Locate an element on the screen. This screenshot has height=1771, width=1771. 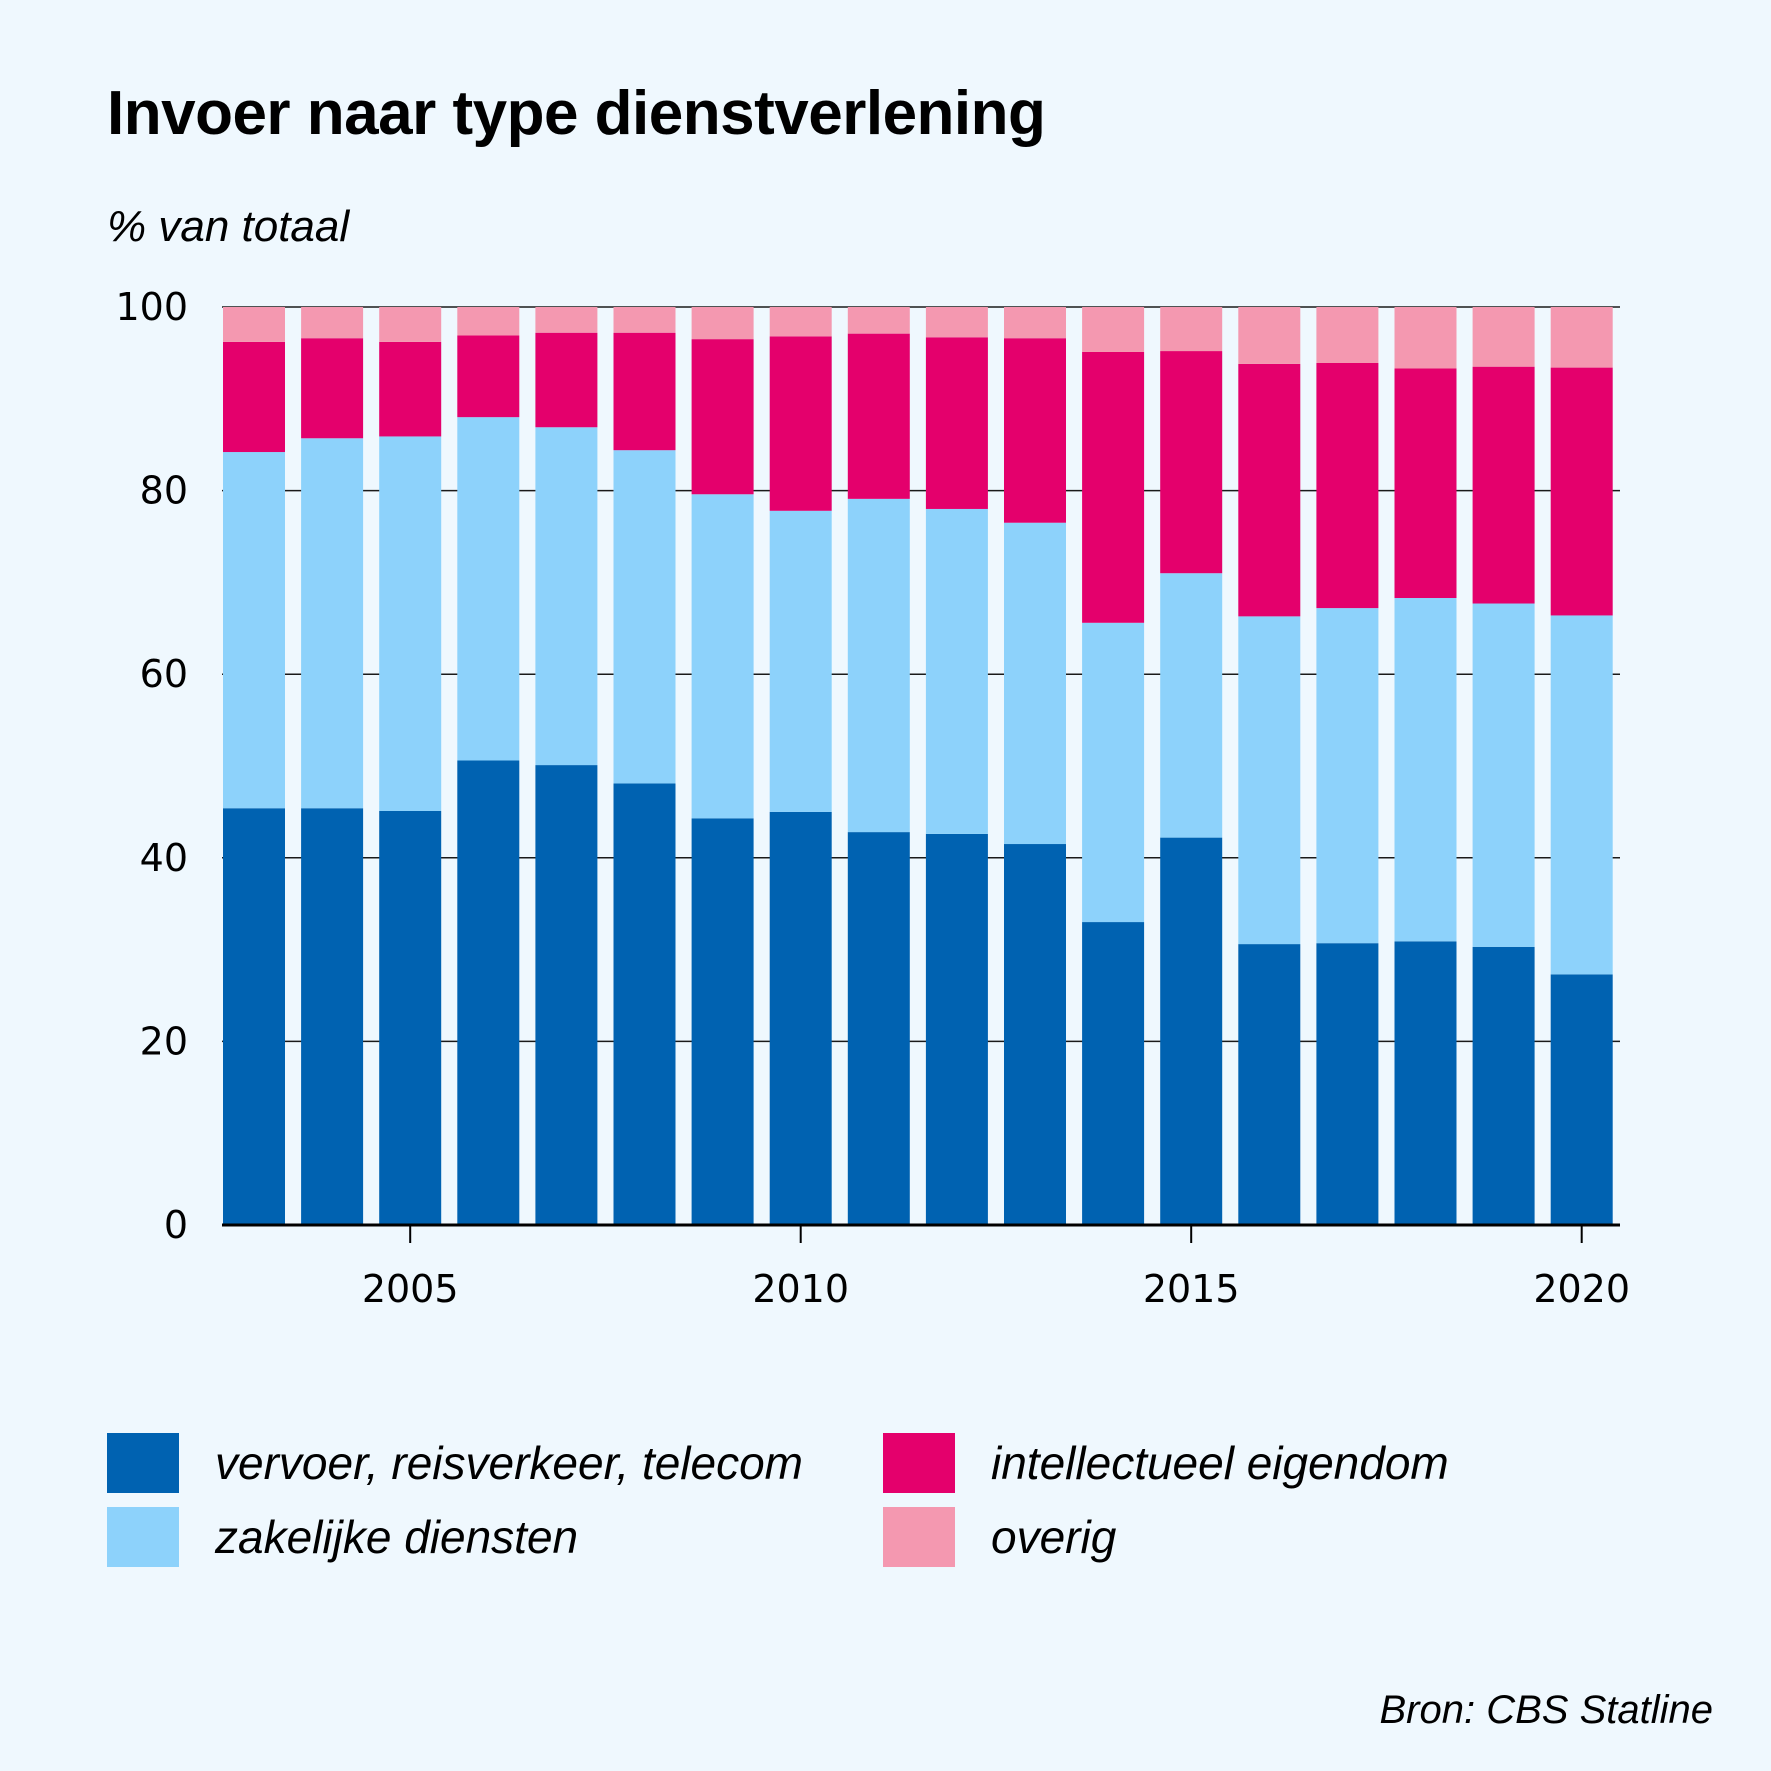
y-tick-label-0: 0 is located at coordinates (176, 1225).